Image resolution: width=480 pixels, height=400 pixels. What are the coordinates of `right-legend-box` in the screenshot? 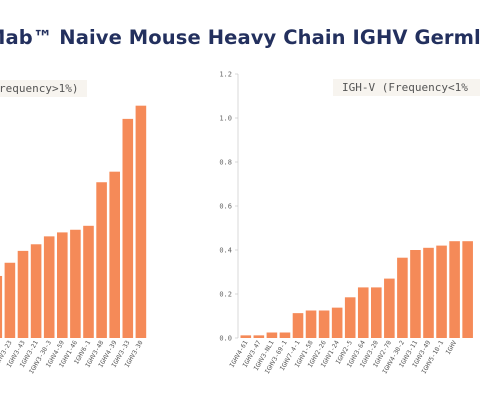 It's located at (406, 87).